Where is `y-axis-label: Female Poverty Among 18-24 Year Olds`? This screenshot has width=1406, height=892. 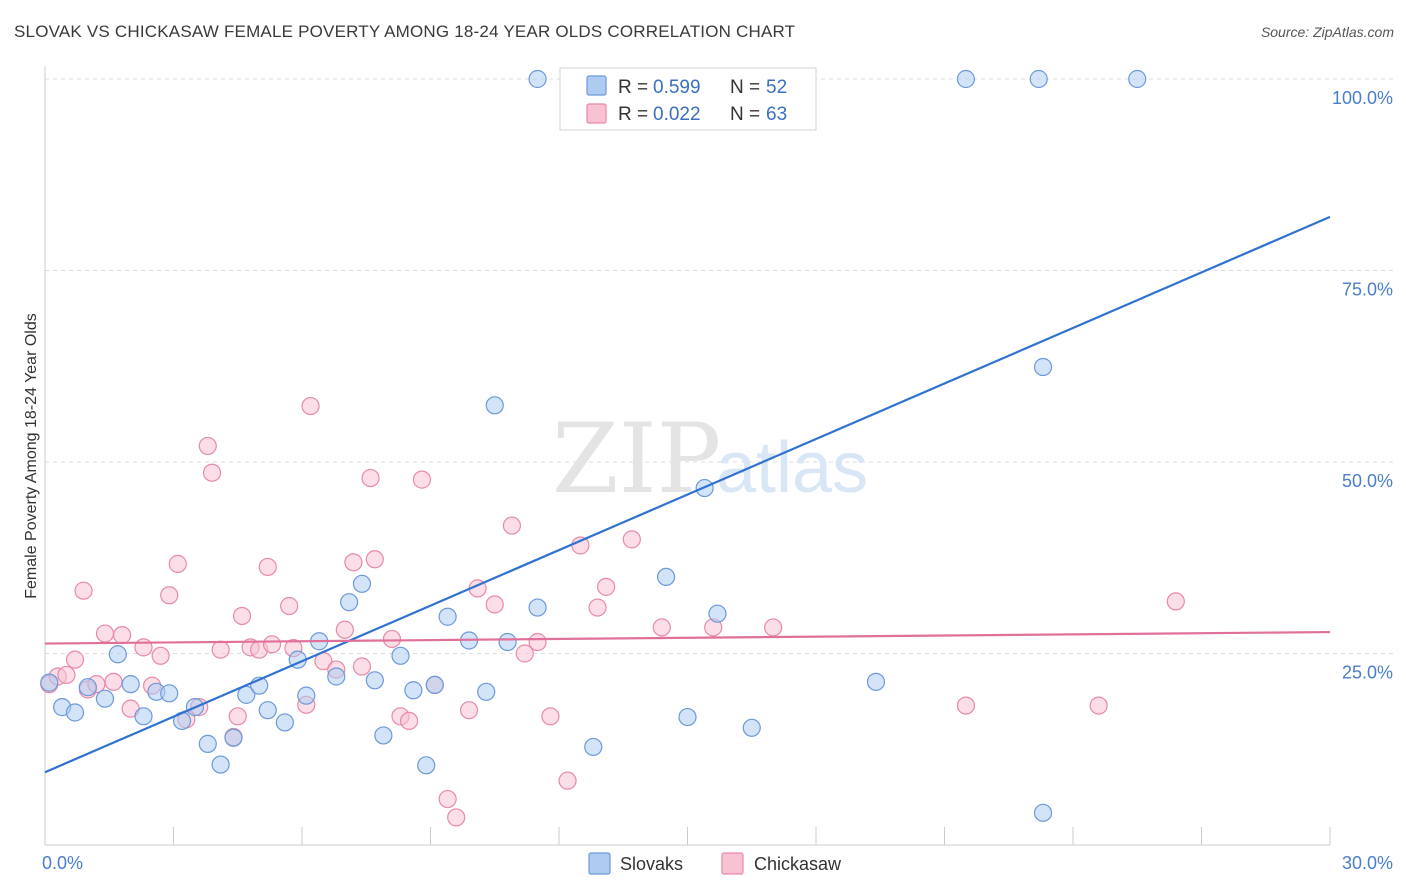 y-axis-label: Female Poverty Among 18-24 Year Olds is located at coordinates (31, 456).